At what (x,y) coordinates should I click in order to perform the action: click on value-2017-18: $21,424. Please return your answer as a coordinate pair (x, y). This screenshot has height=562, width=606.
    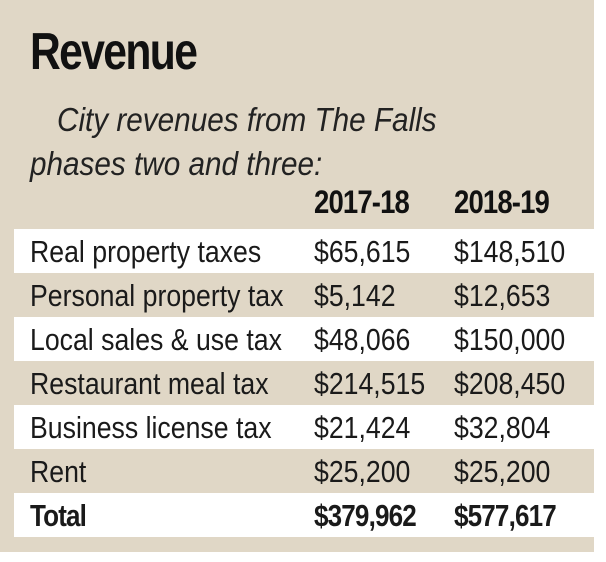
    Looking at the image, I should click on (362, 427).